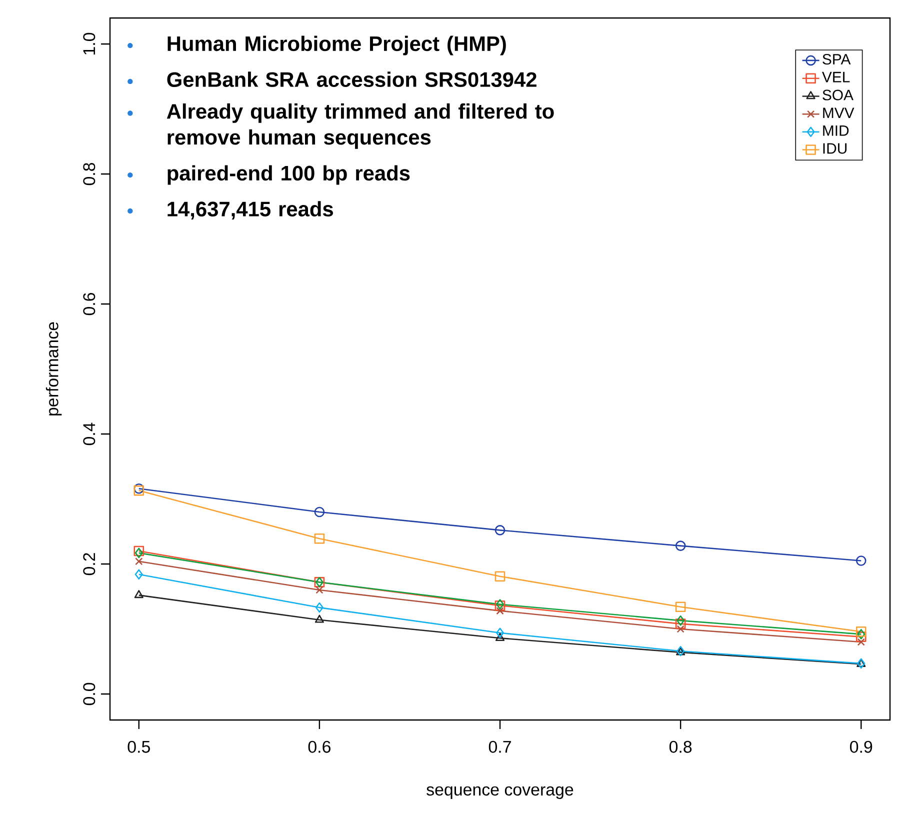  I want to click on y-tick-label: 1.0, so click(89, 43).